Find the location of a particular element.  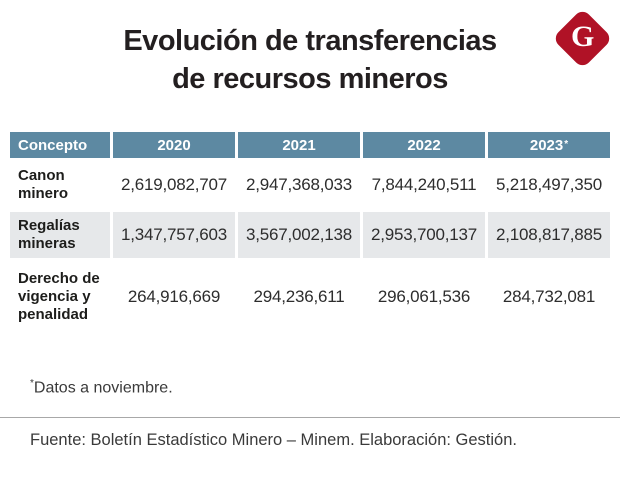

gestion-logo: G is located at coordinates (582, 38).